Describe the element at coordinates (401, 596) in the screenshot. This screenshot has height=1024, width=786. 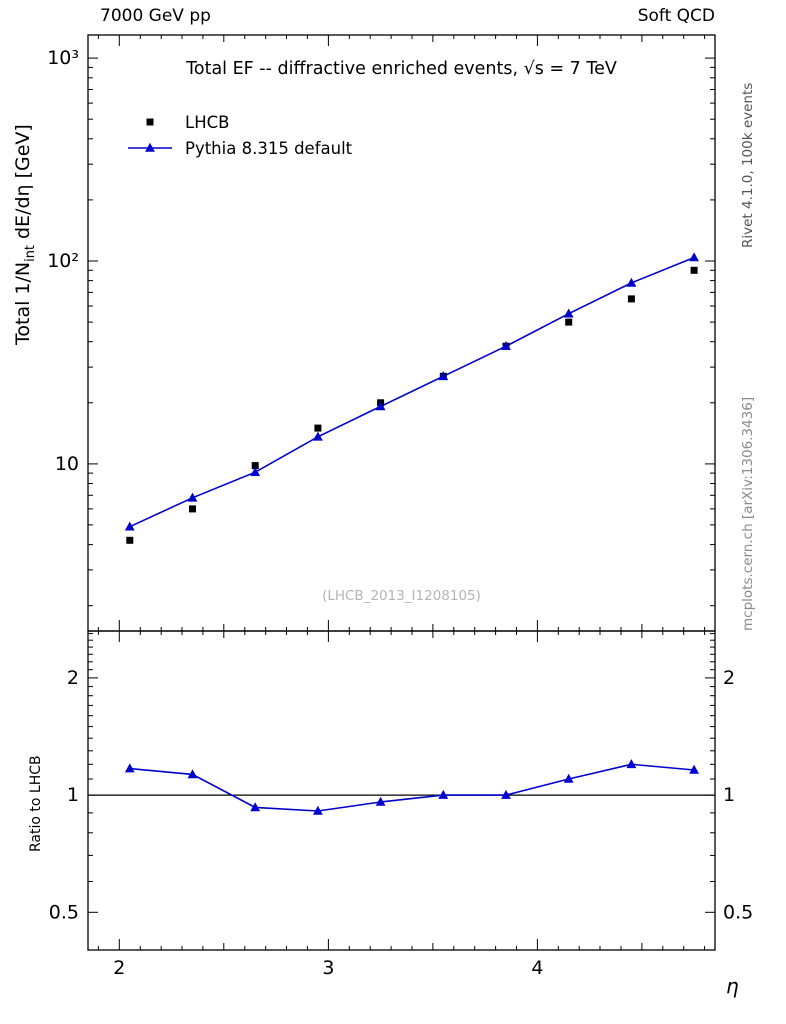
I see `analysis-watermark: (LHCB_2013_I1208105)` at that location.